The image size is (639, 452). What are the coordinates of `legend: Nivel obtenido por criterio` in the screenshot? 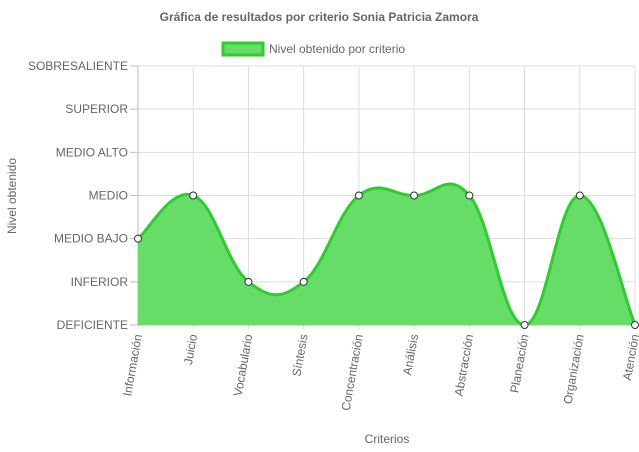 It's located at (313, 49).